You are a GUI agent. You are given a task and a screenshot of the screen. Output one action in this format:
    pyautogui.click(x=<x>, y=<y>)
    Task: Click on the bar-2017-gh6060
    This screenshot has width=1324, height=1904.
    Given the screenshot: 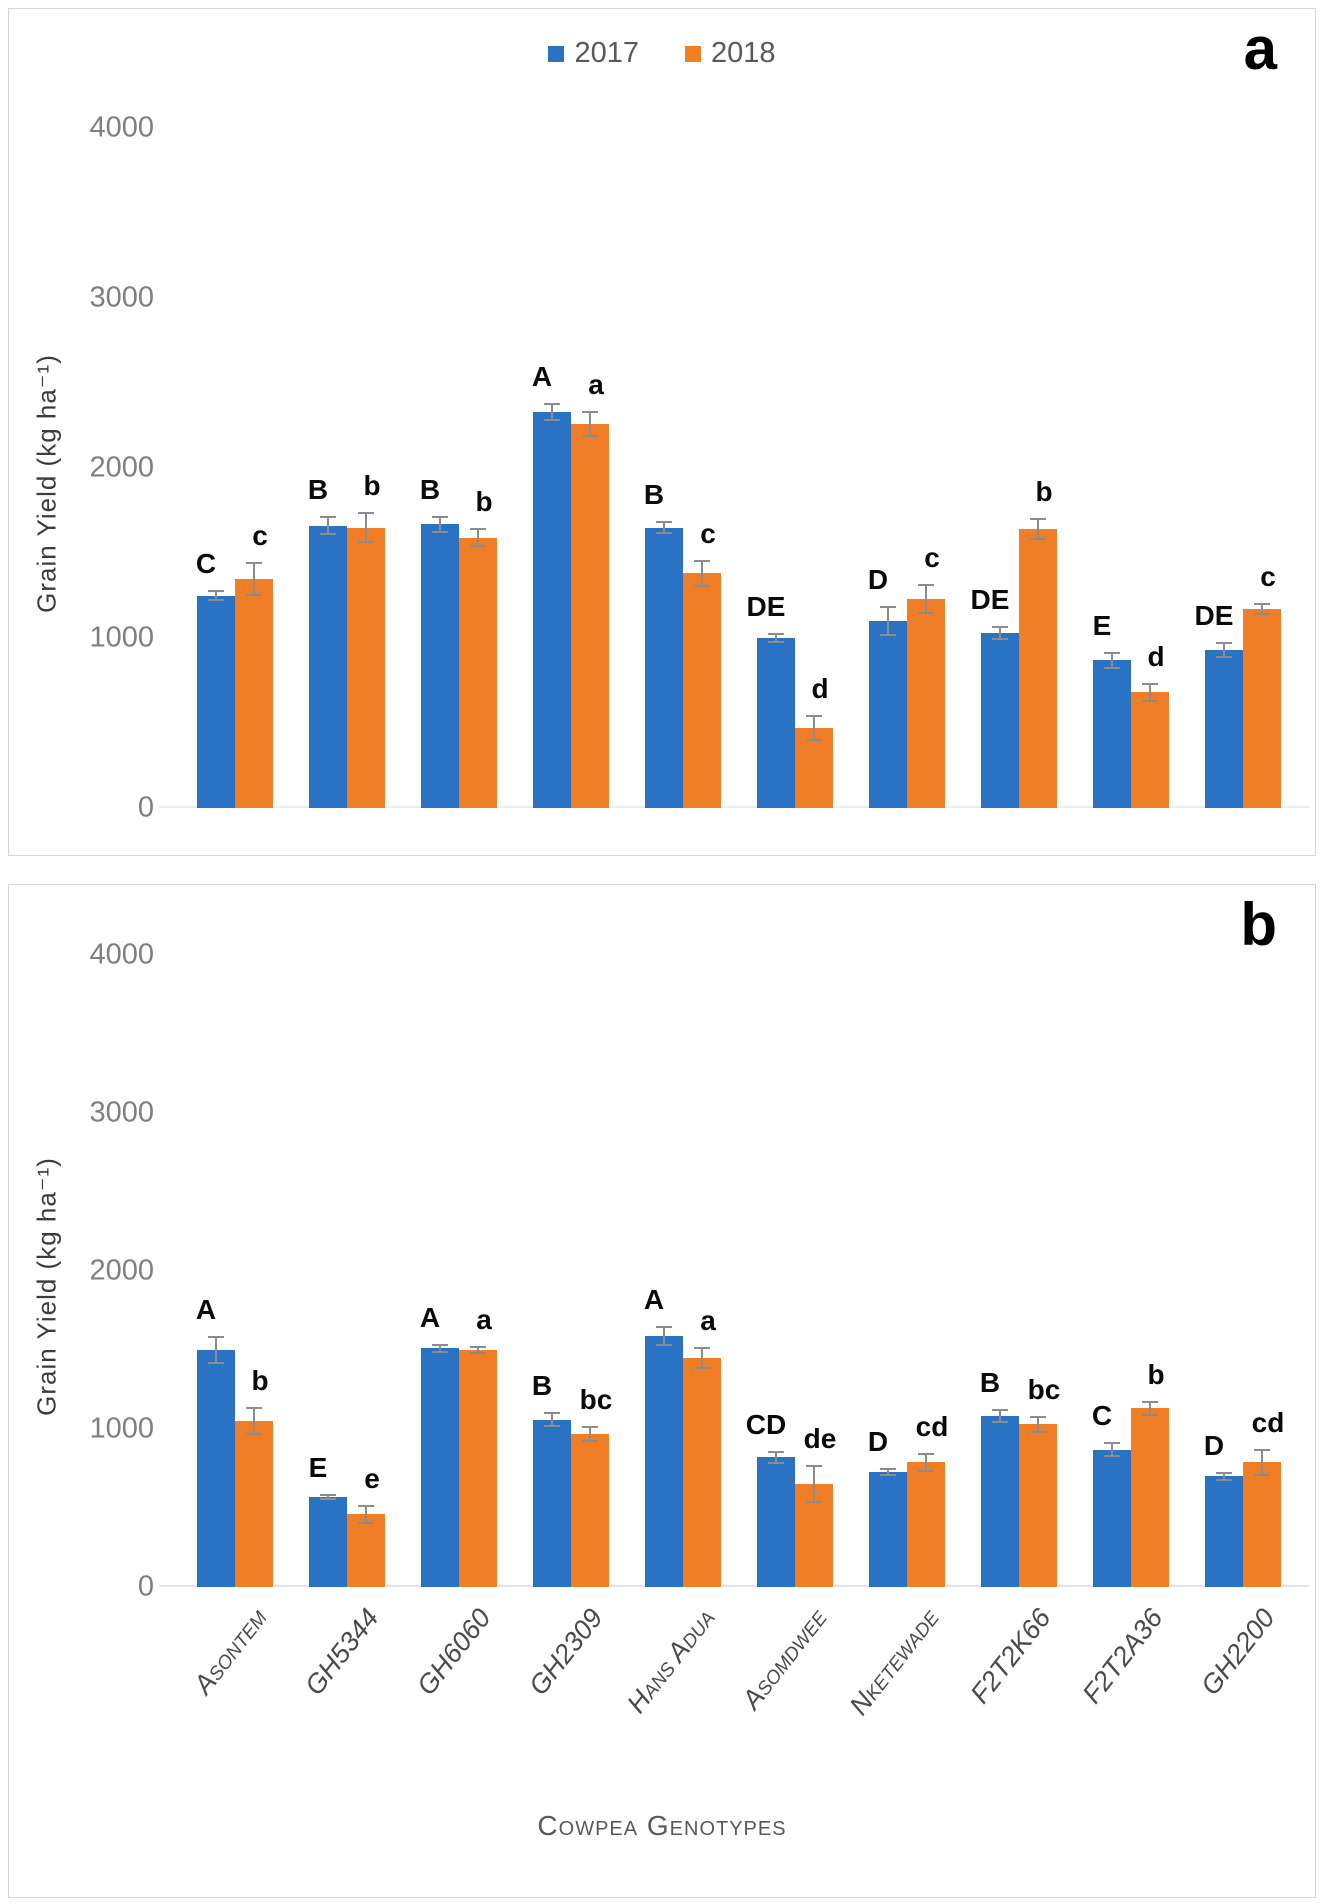 What is the action you would take?
    pyautogui.click(x=440, y=666)
    